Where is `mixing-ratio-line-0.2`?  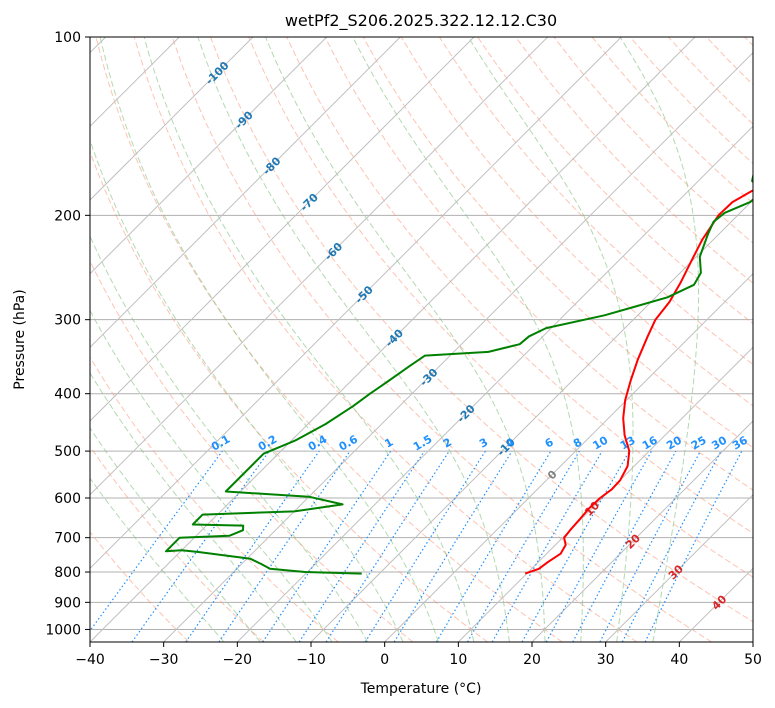
mixing-ratio-line-0.2 is located at coordinates (200, 546).